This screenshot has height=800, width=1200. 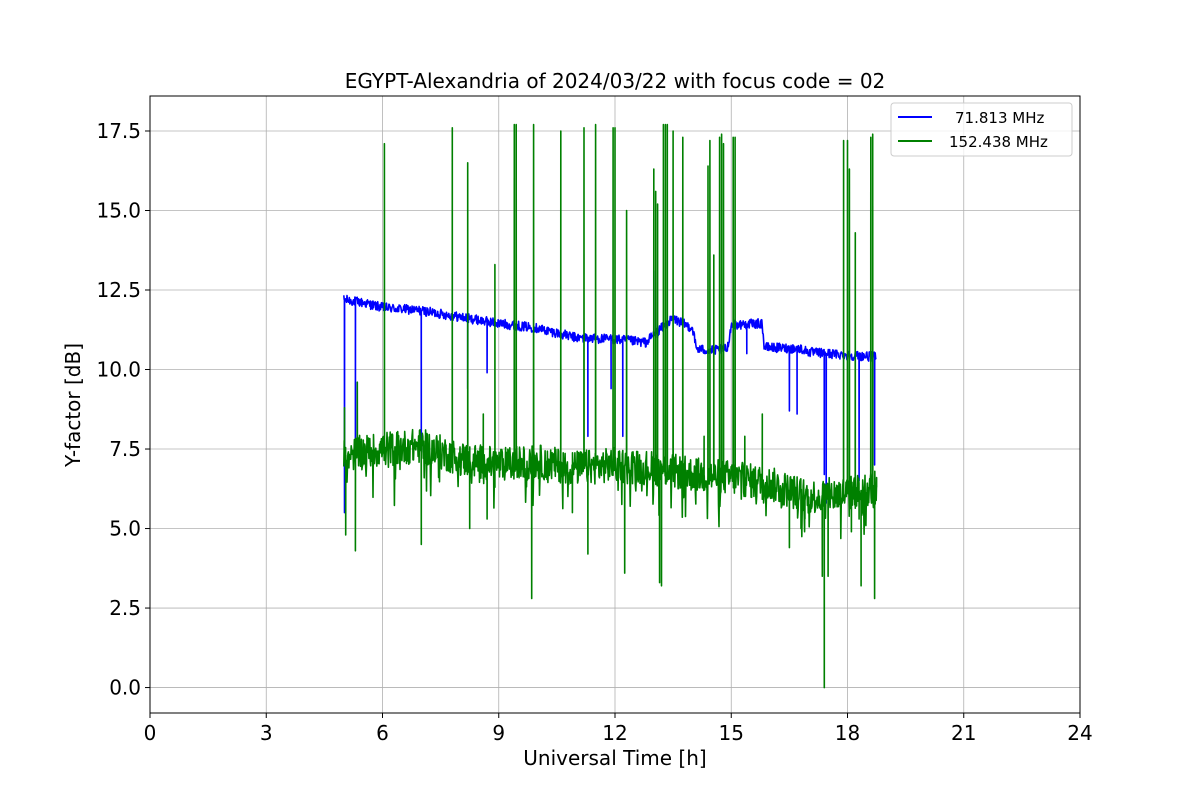 What do you see at coordinates (614, 758) in the screenshot?
I see `x-axis-label: Universal Time [h]` at bounding box center [614, 758].